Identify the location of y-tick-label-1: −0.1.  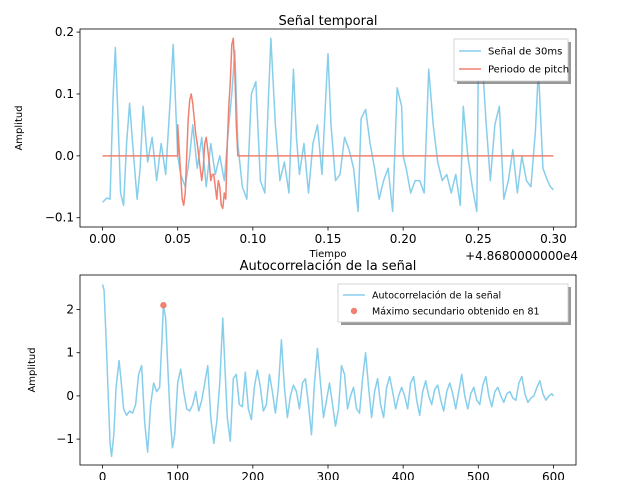
(59, 218).